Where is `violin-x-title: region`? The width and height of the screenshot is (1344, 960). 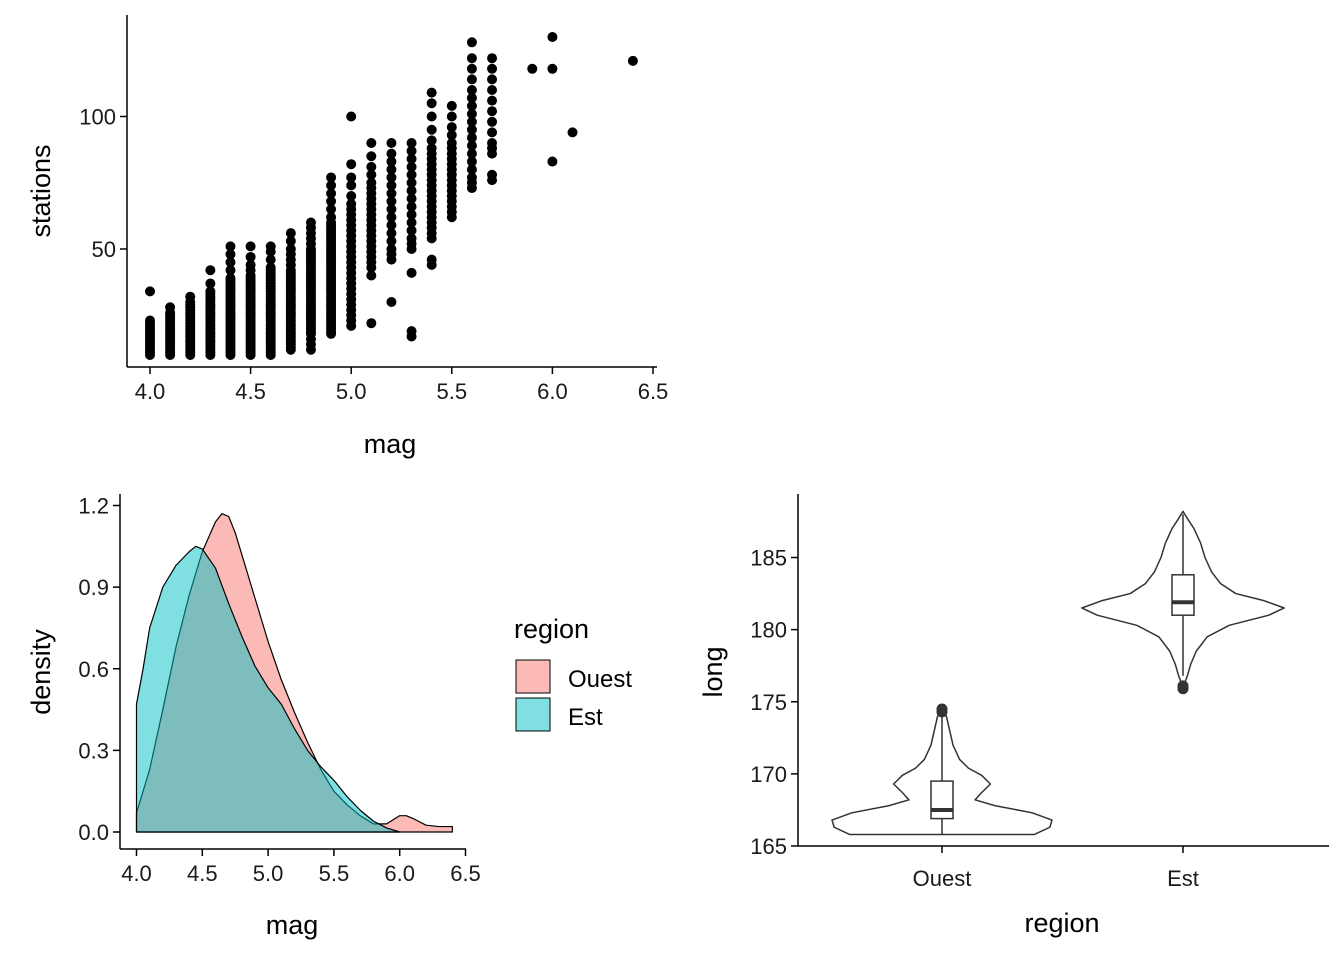
violin-x-title: region is located at coordinates (1061, 923).